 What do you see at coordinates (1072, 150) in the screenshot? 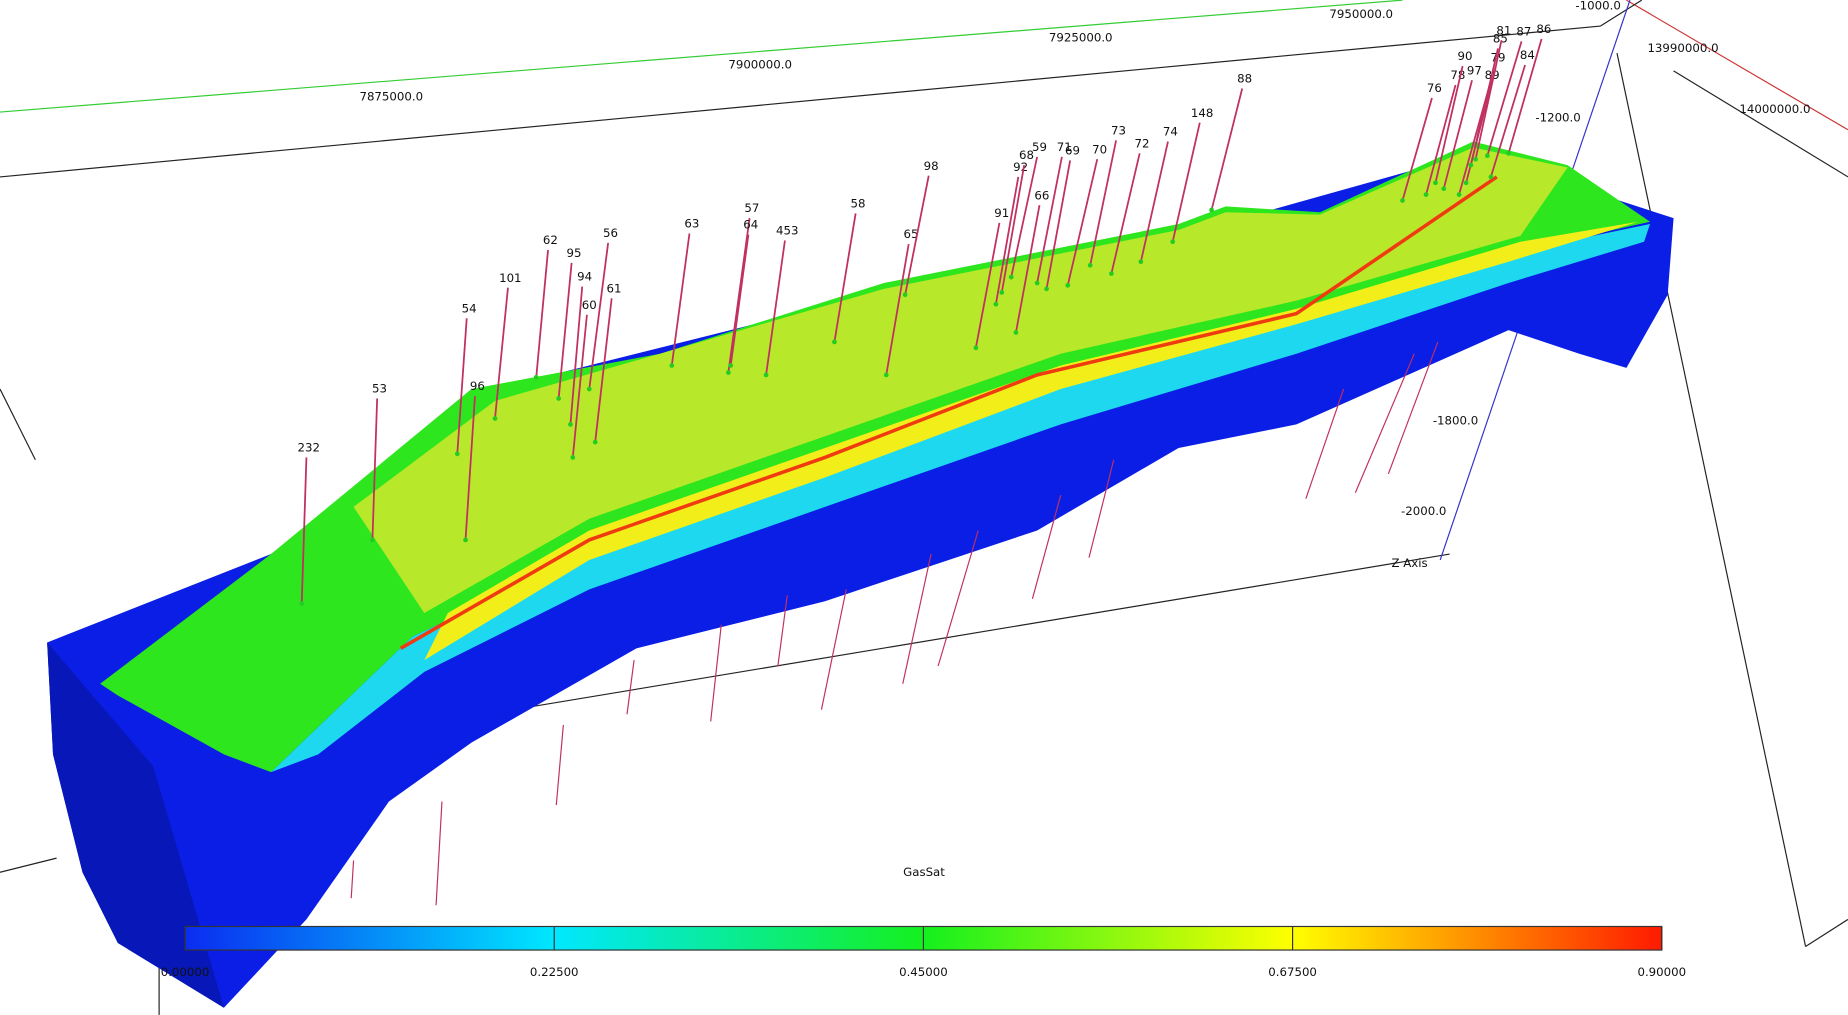
I see `well-label: 69` at bounding box center [1072, 150].